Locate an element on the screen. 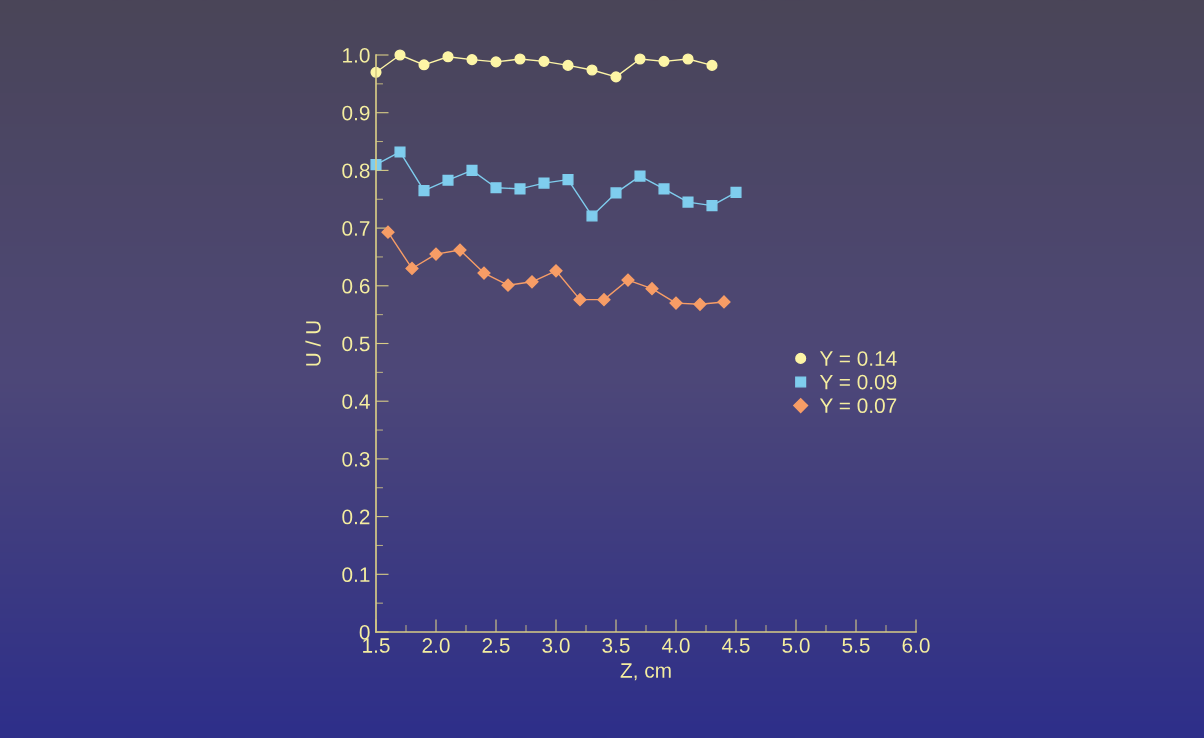 The image size is (1204, 738). y-tick-label: 0.9 is located at coordinates (356, 113).